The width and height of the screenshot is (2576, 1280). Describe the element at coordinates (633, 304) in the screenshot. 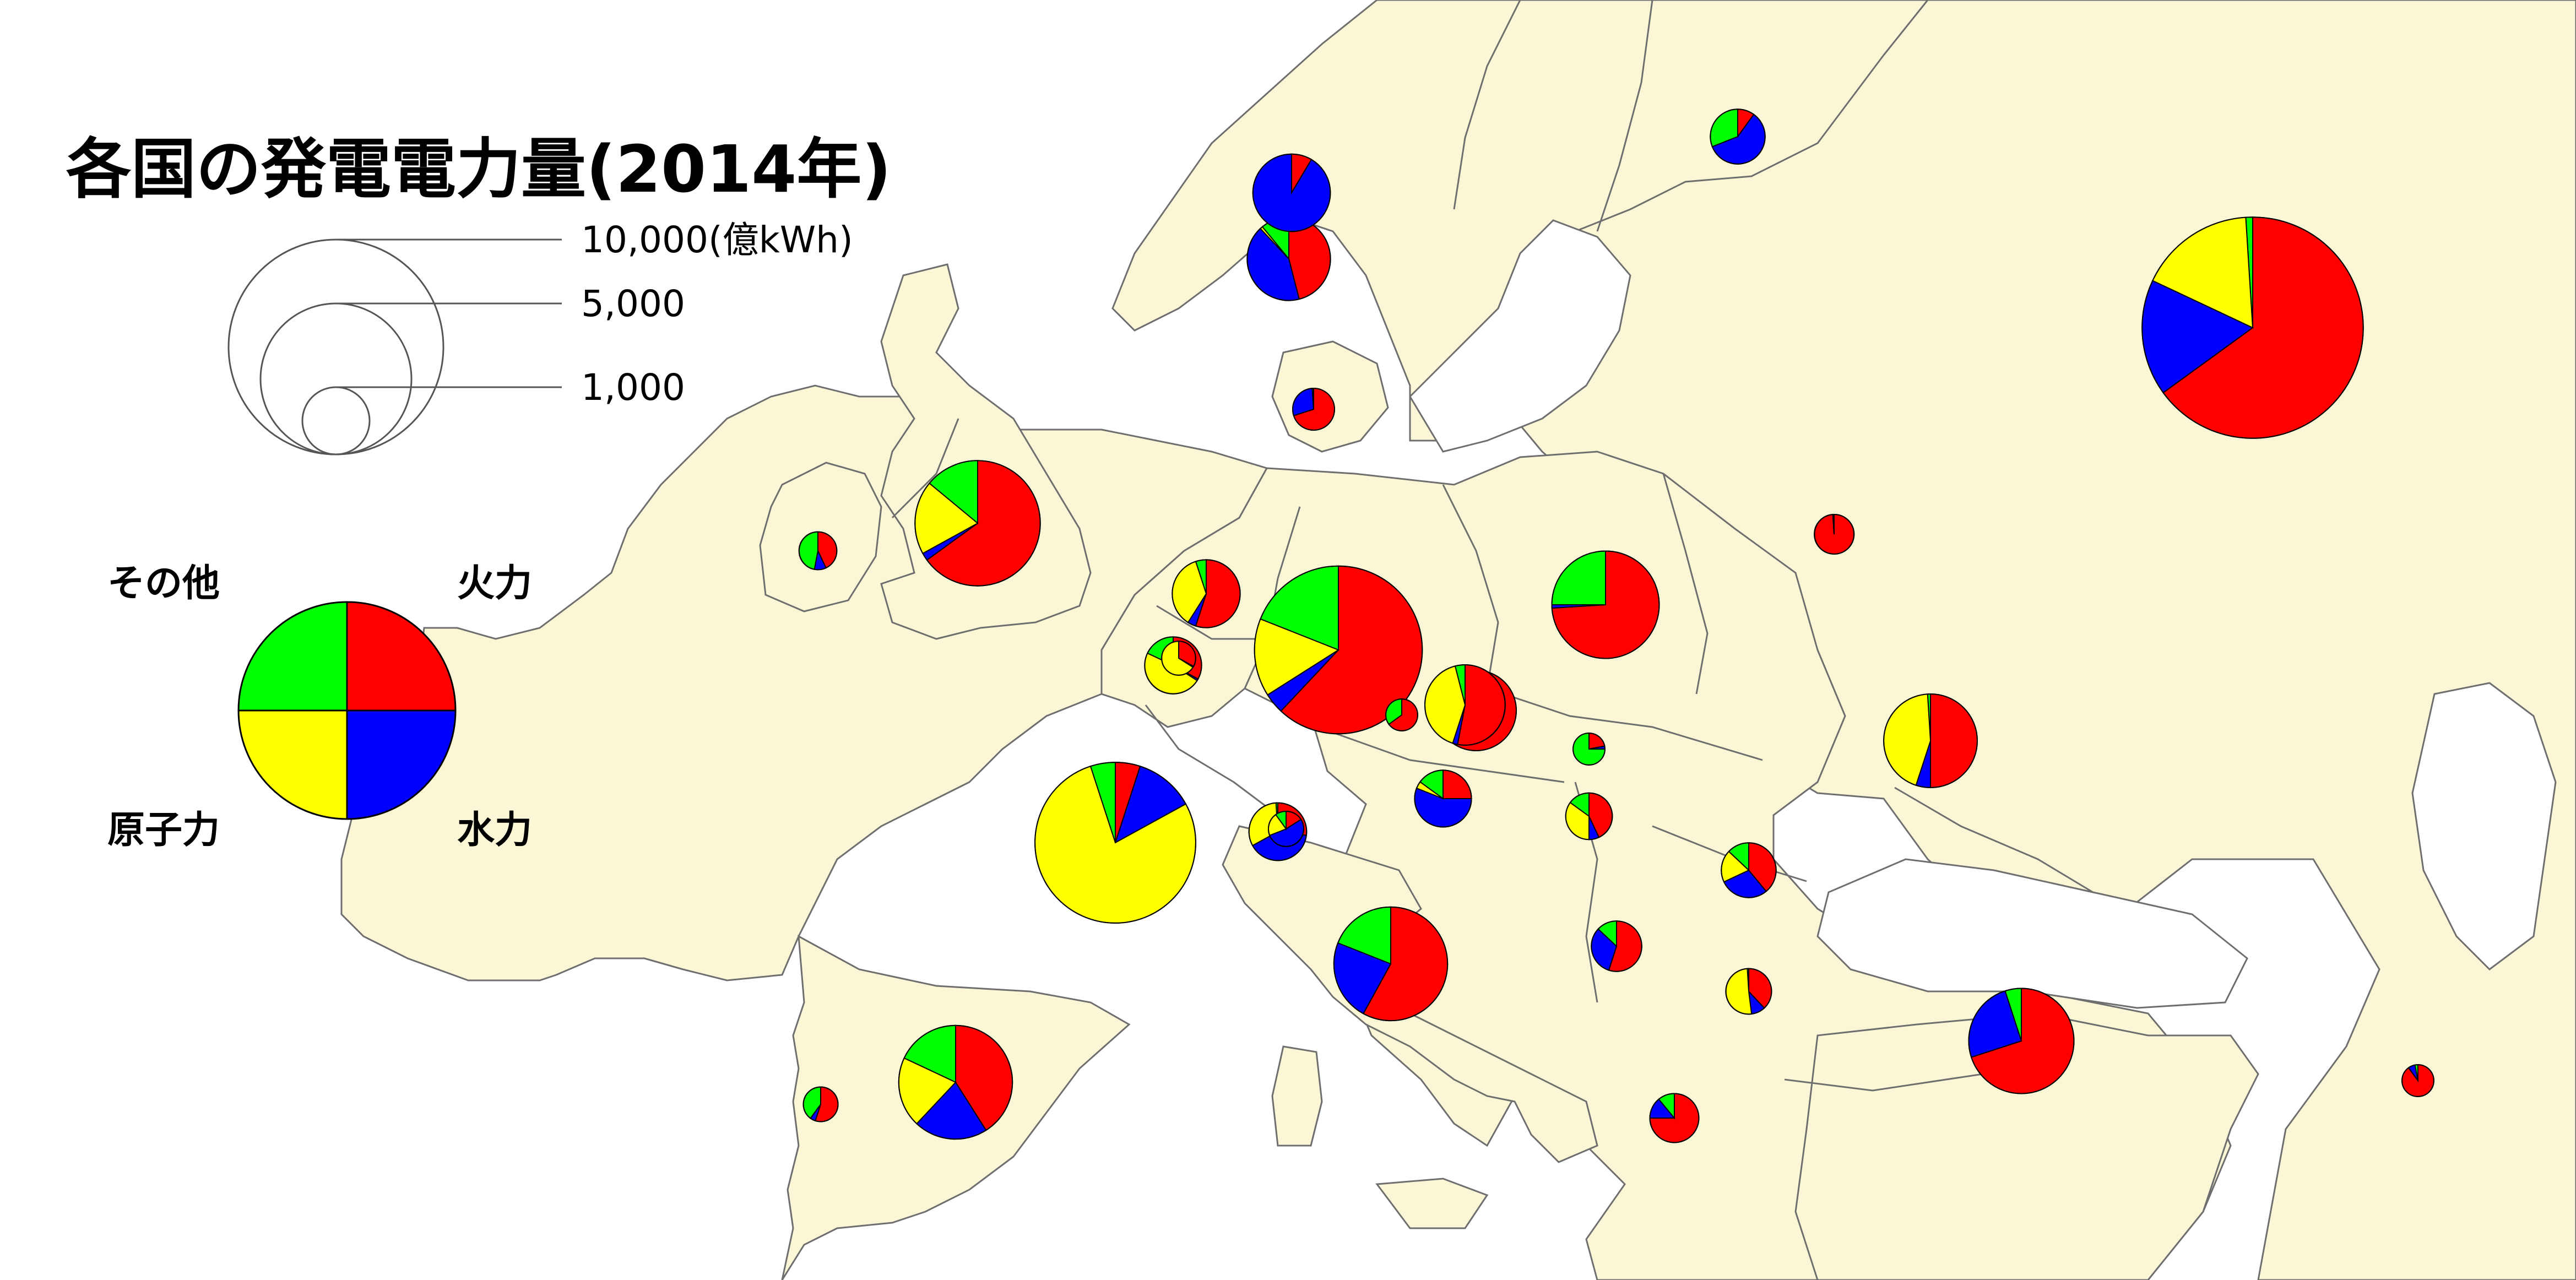

I see `scale-label-5000: 5,000` at that location.